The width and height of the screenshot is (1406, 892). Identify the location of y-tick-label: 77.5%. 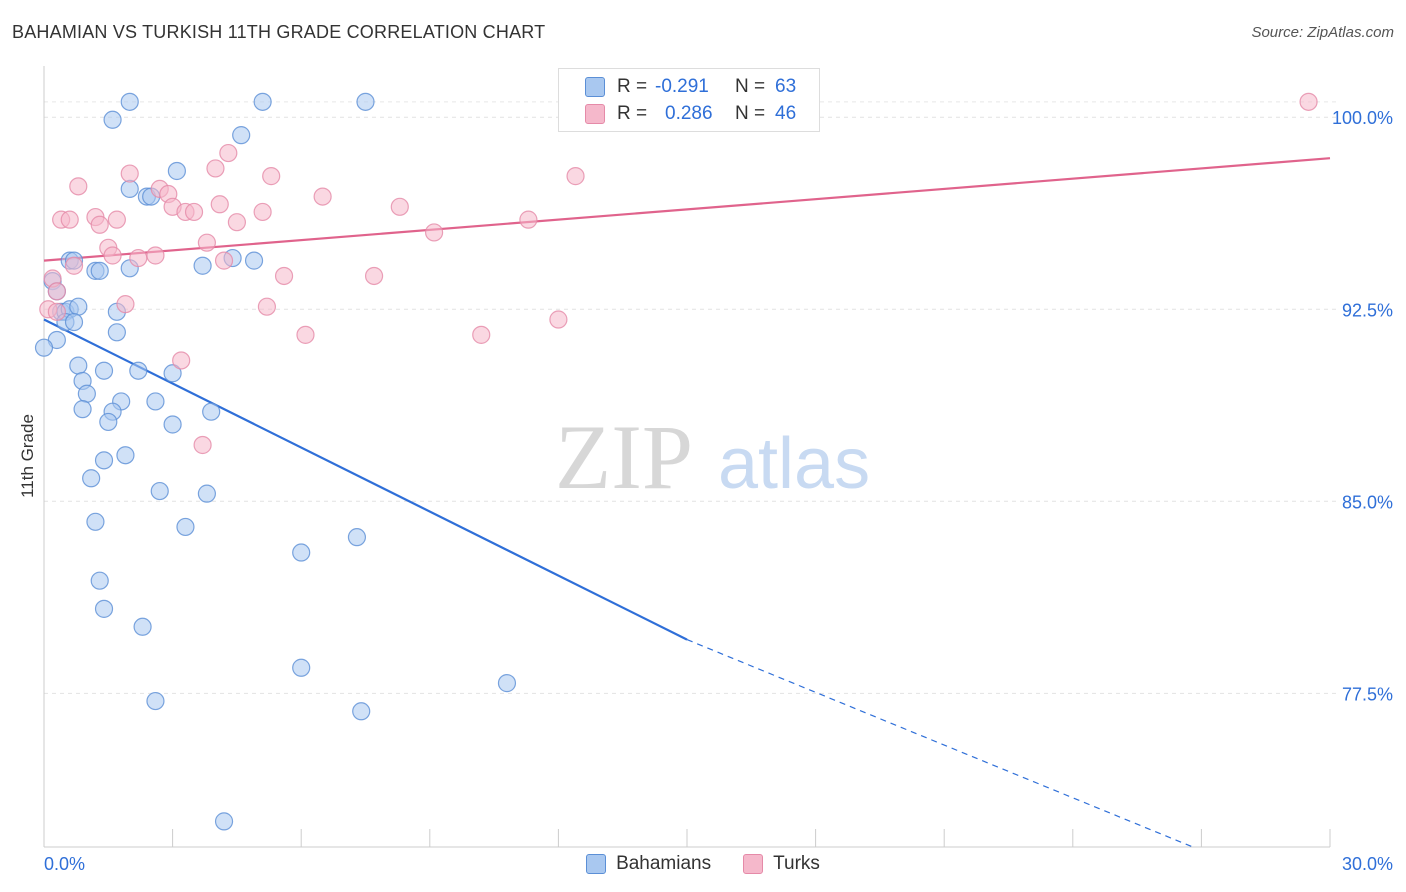
(1367, 694).